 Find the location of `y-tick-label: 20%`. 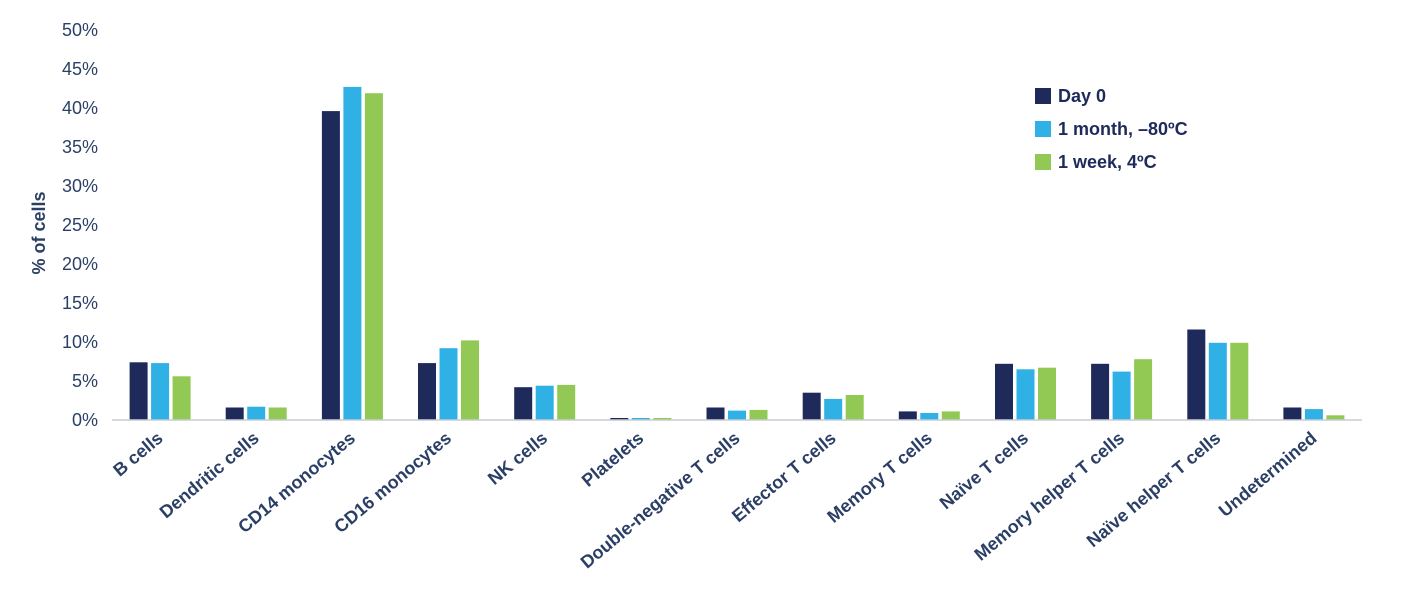

y-tick-label: 20% is located at coordinates (80, 264).